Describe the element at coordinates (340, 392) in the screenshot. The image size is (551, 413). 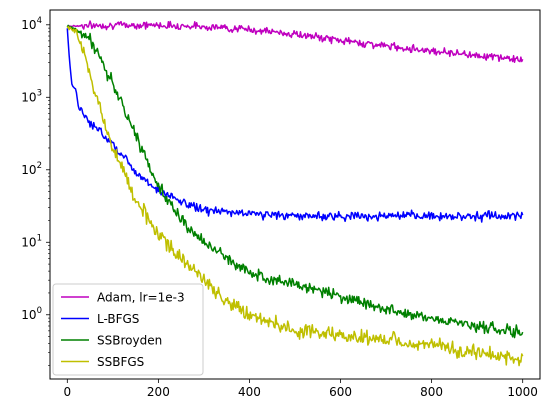
I see `x-tick-label: 600` at that location.